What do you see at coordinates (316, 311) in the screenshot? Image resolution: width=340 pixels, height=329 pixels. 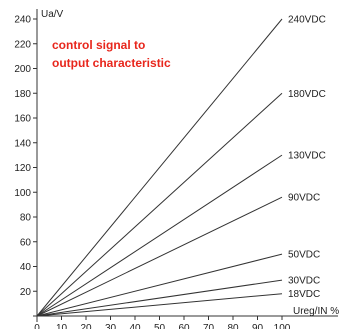 I see `x-axis-title: Ureg/IN %` at bounding box center [316, 311].